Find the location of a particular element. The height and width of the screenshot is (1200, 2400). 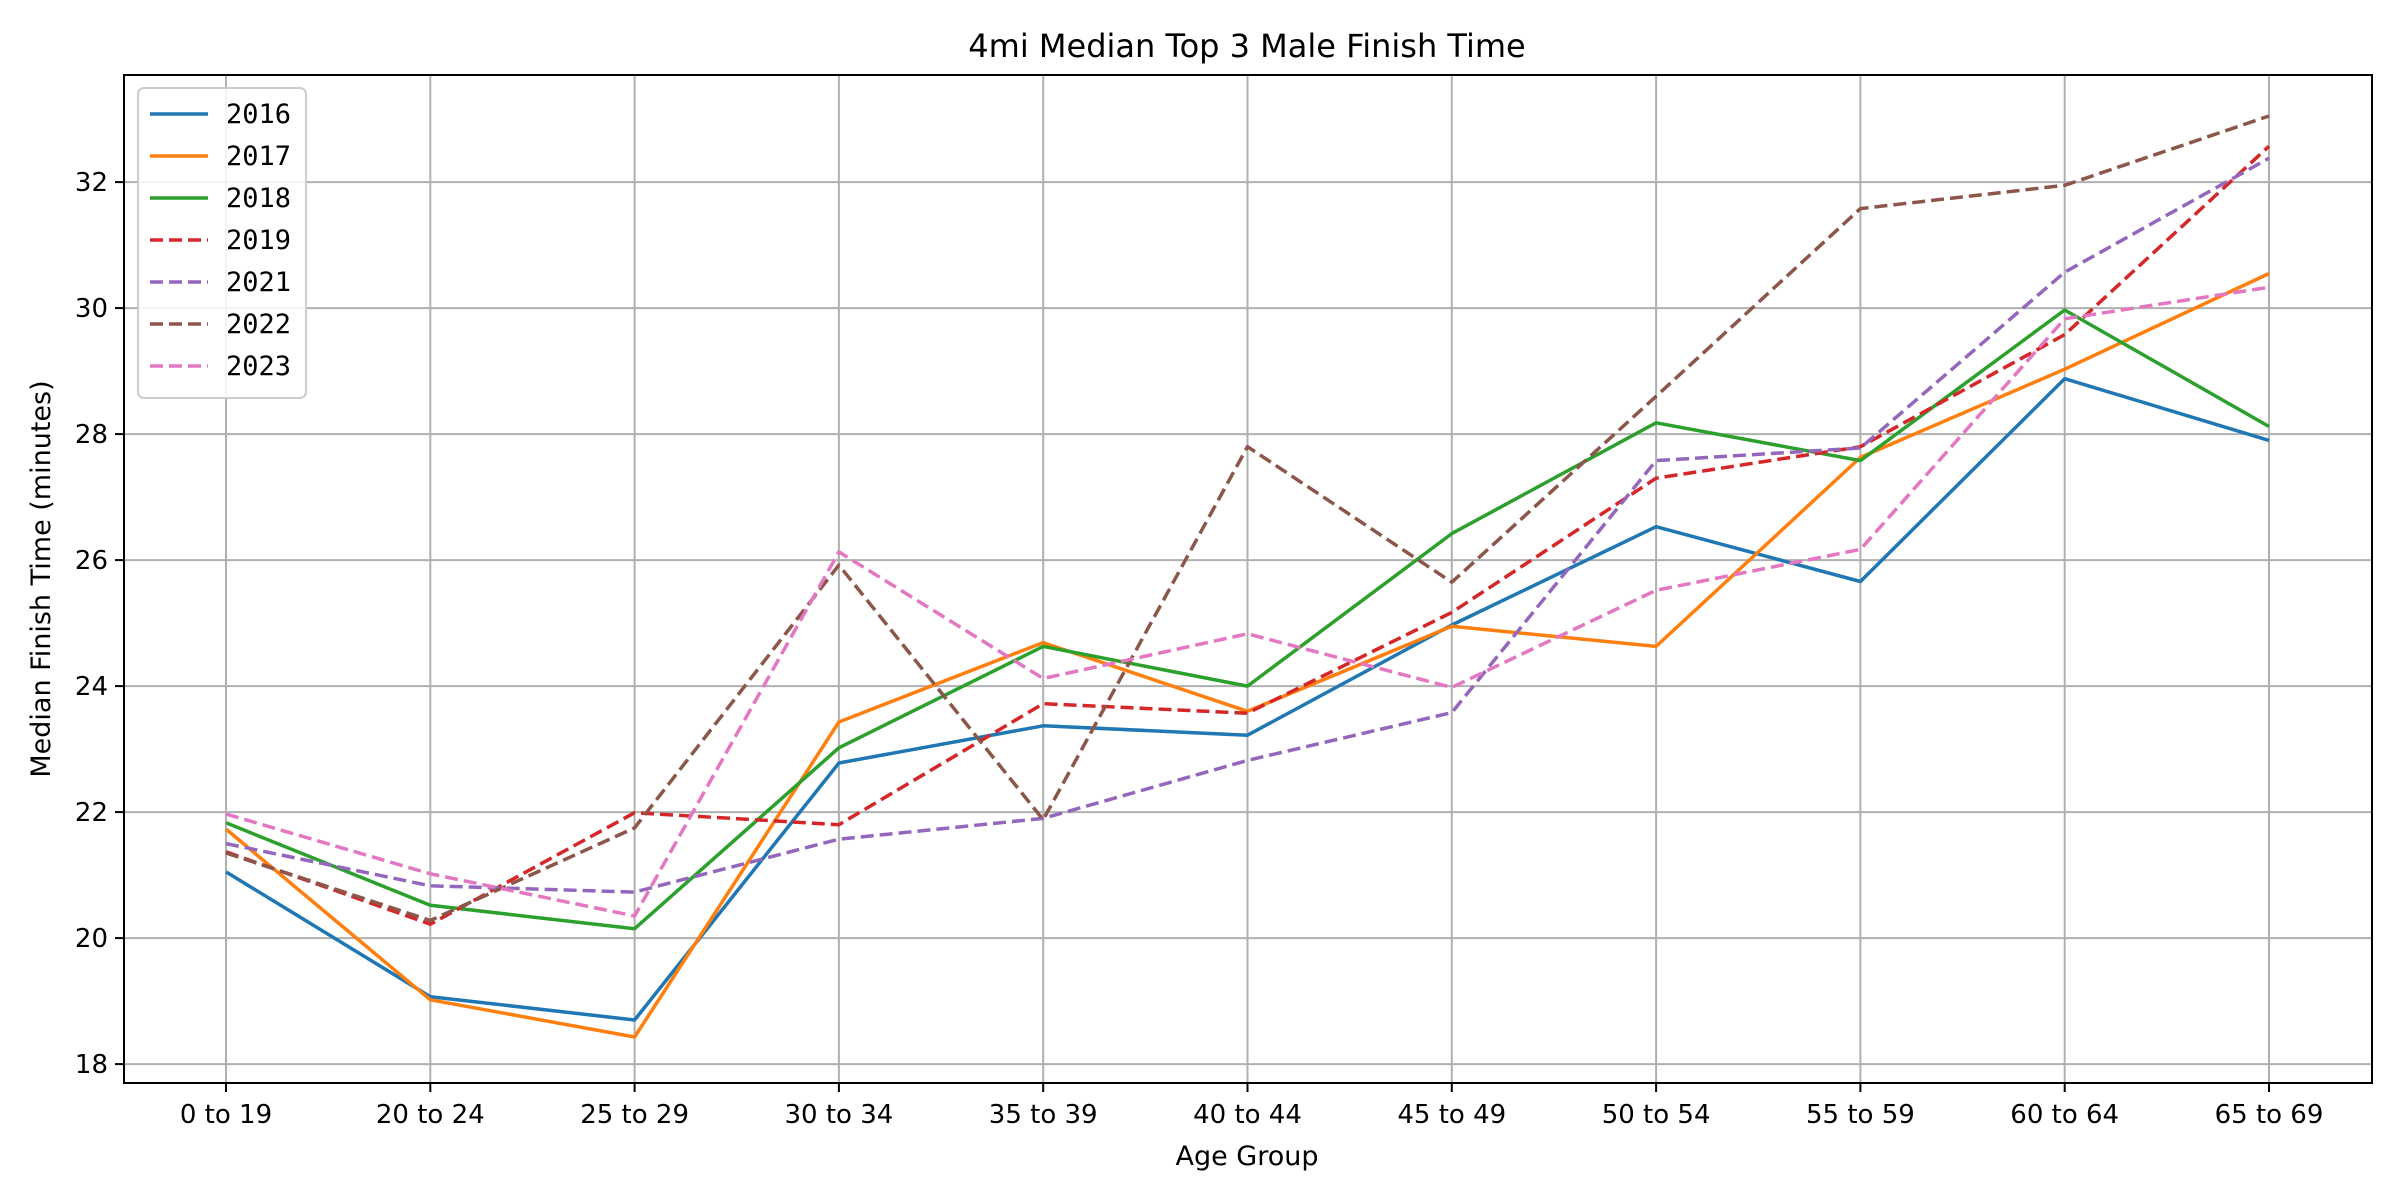

legend-box is located at coordinates (222, 243).